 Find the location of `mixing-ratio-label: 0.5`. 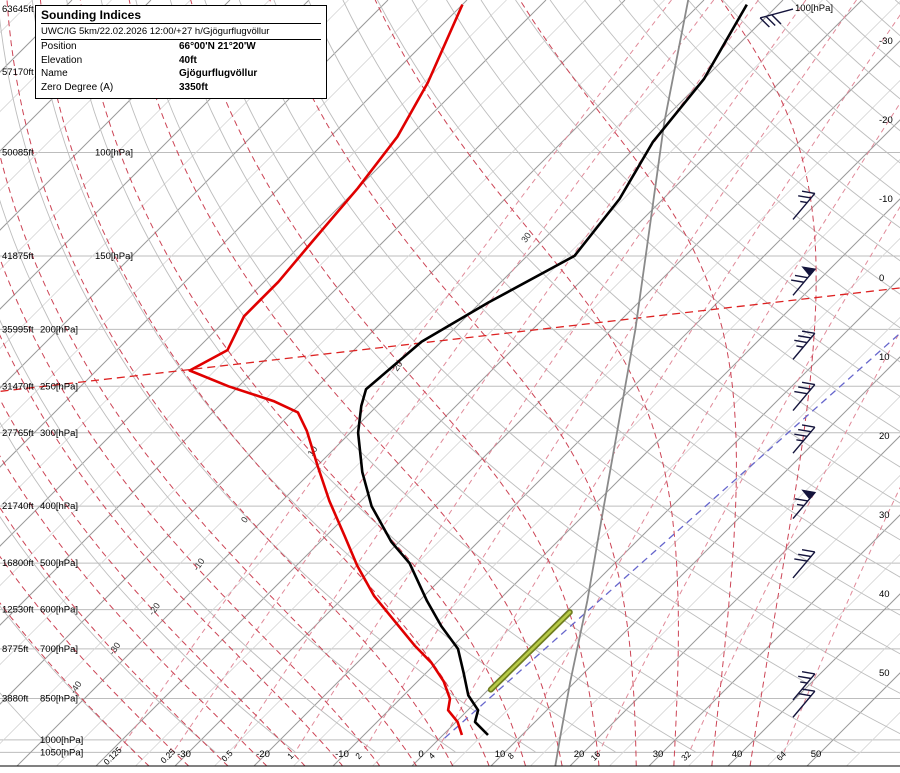

mixing-ratio-label: 0.5 is located at coordinates (227, 756).